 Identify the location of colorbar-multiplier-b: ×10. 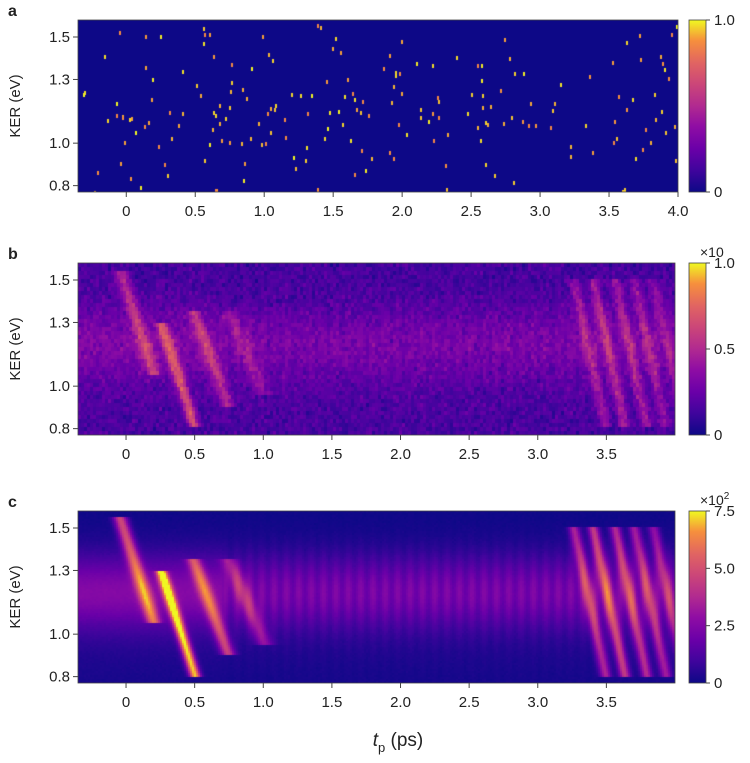
(712, 252).